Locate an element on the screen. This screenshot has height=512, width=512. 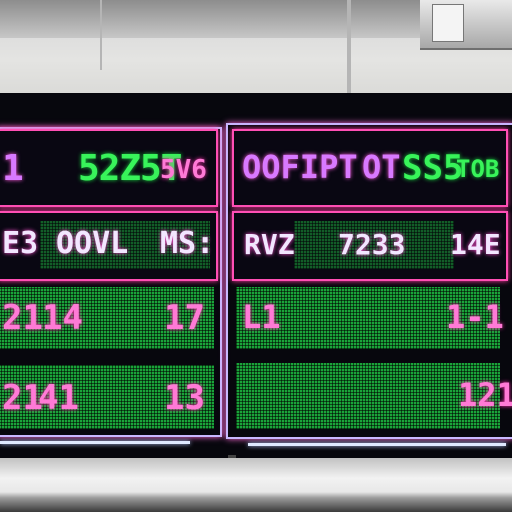
left-header-small: 5V6 is located at coordinates (183, 170).